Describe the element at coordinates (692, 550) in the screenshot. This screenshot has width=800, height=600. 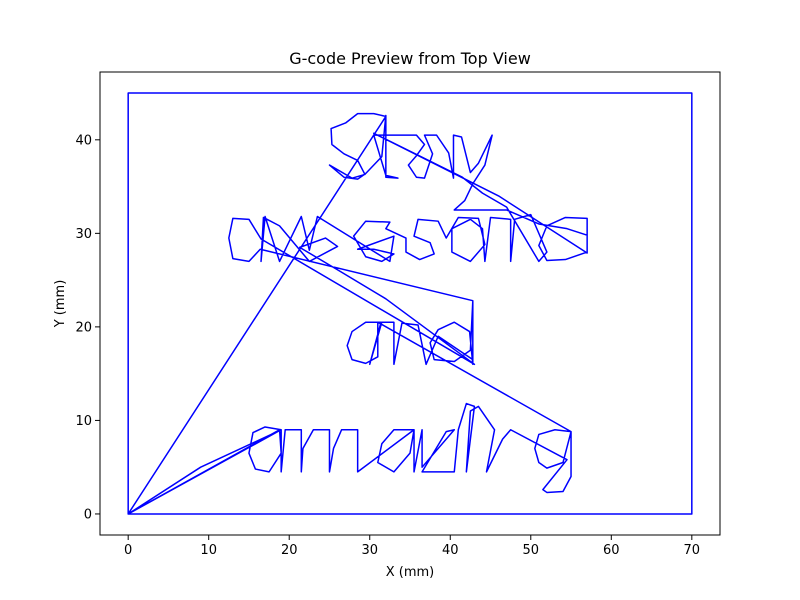
I see `x-tick-label: 70` at that location.